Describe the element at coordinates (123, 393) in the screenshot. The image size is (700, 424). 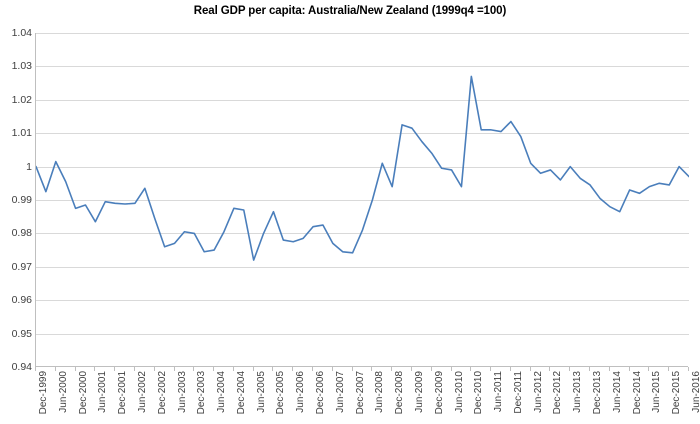
I see `x-axis-tick-label: Dec-2001` at that location.